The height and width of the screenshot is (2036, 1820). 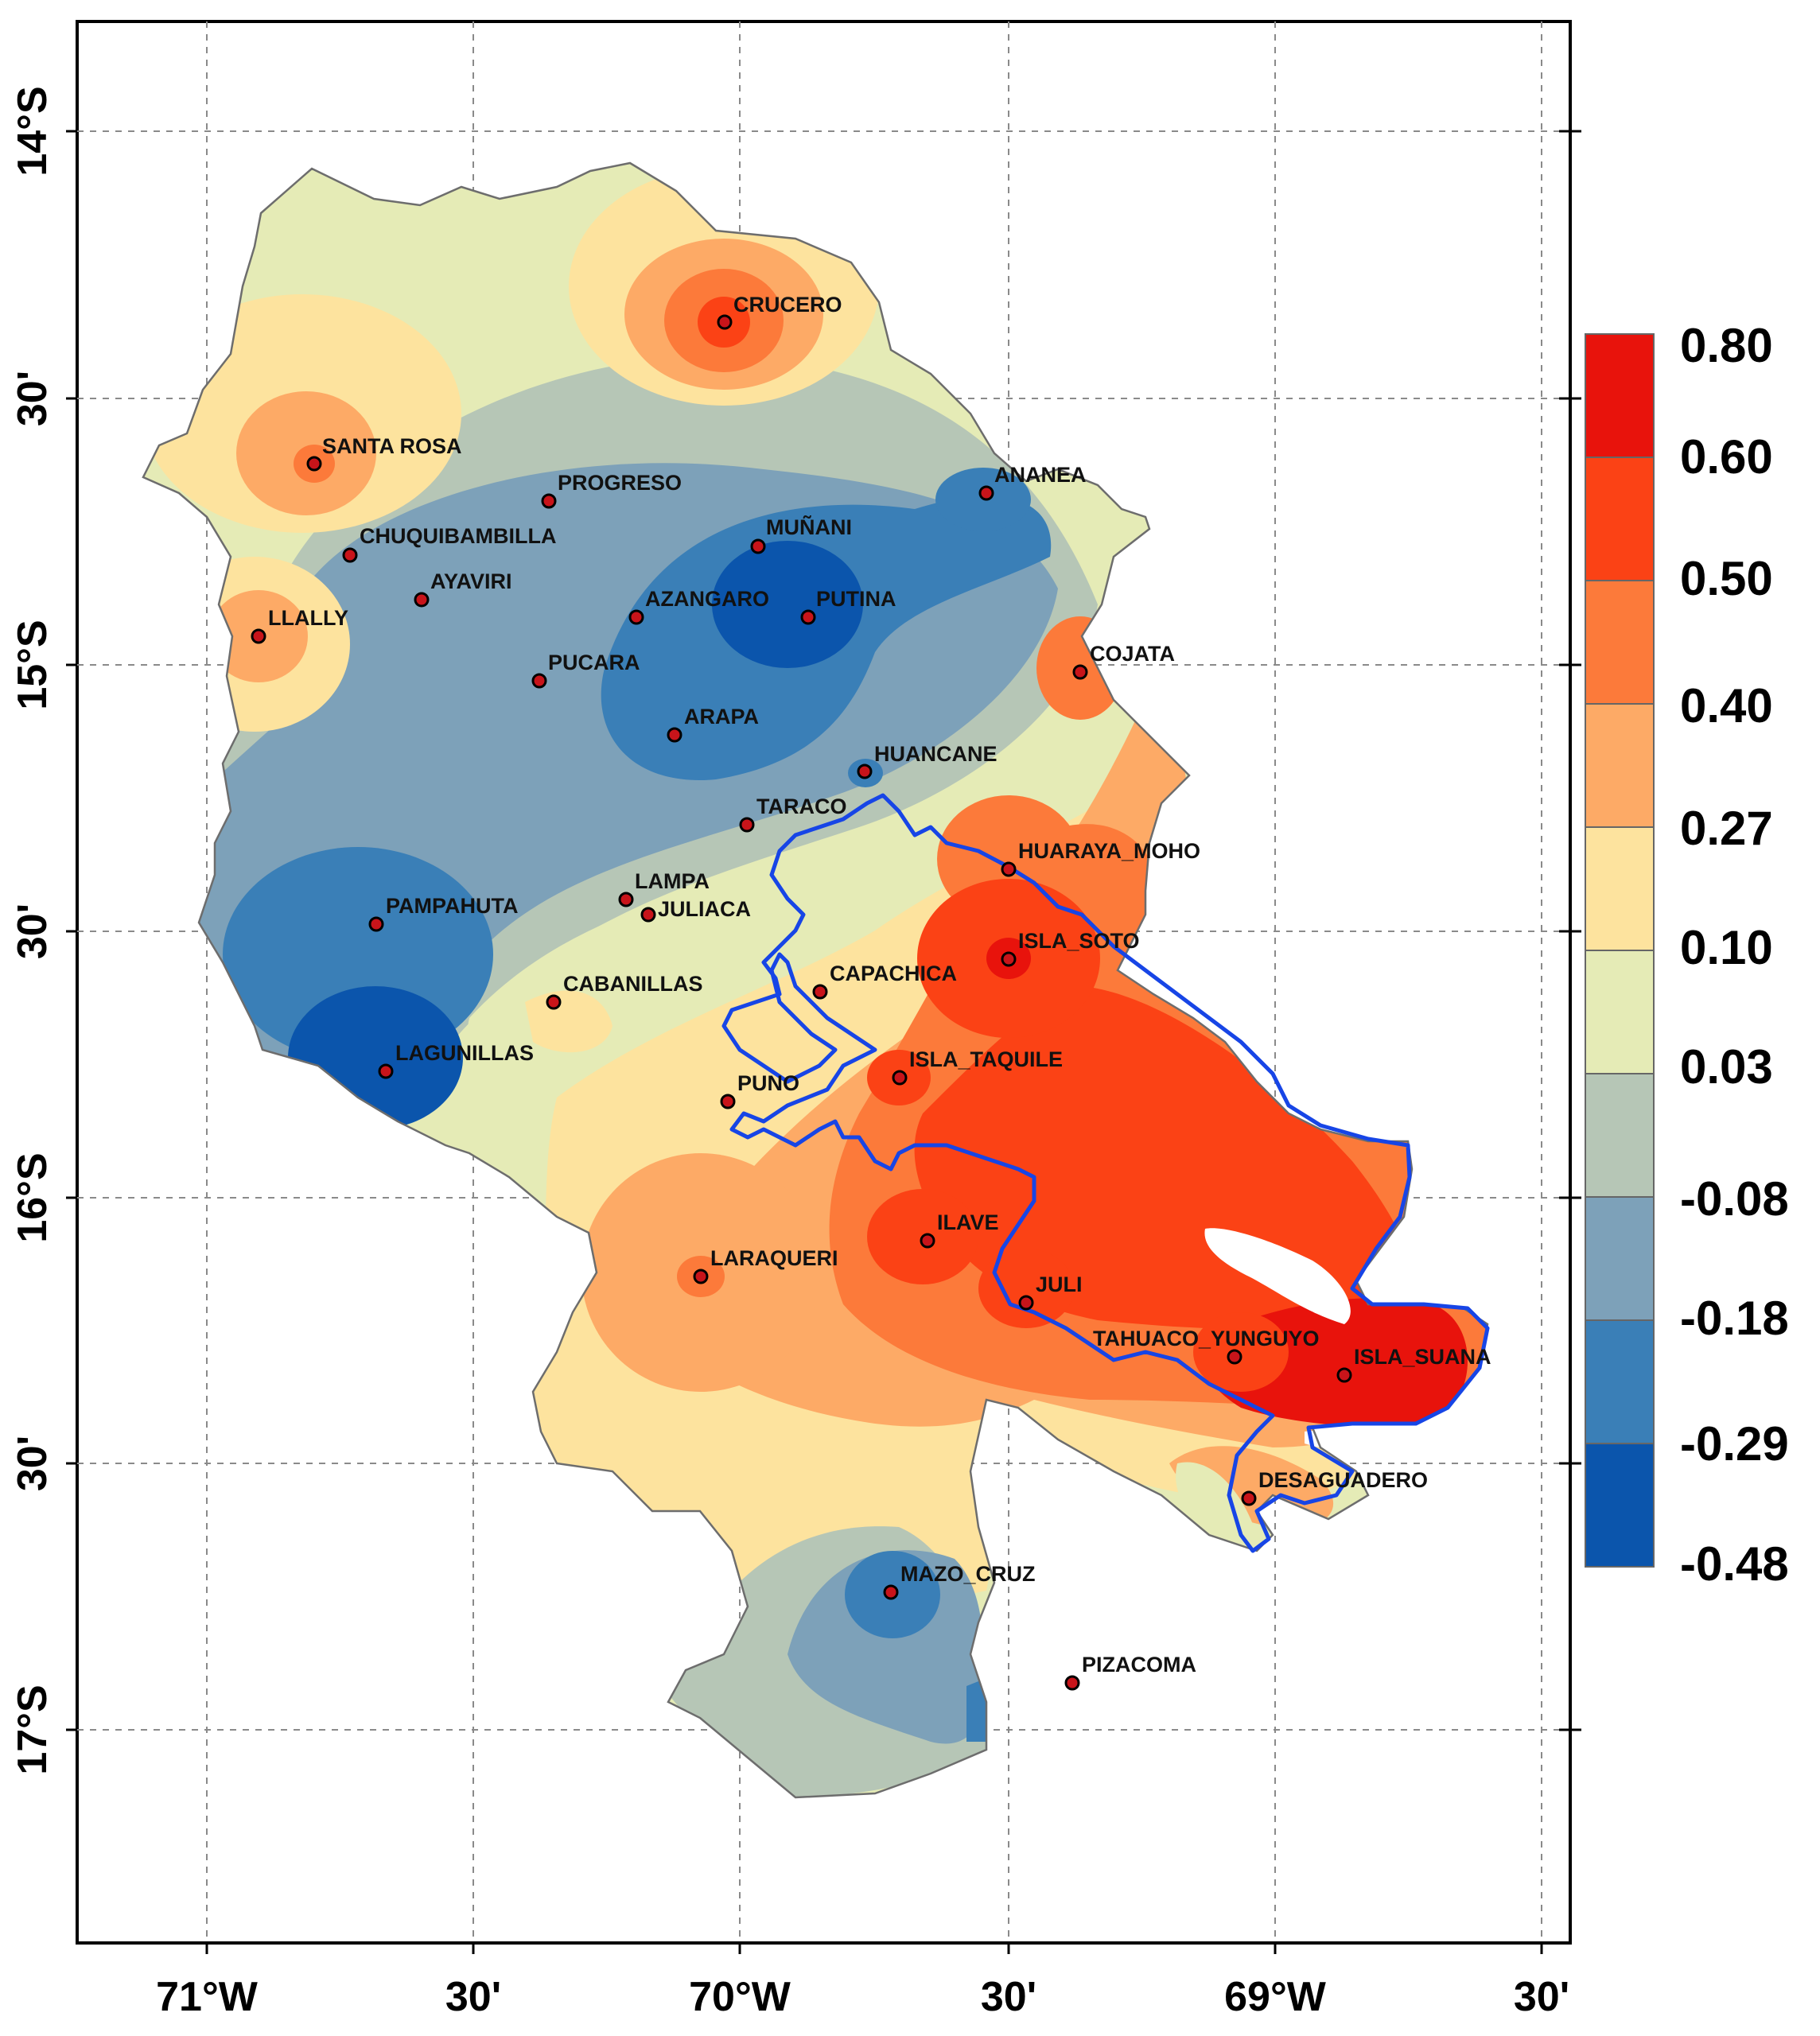 I want to click on station-label: ISLA_SUANA, so click(x=1422, y=1357).